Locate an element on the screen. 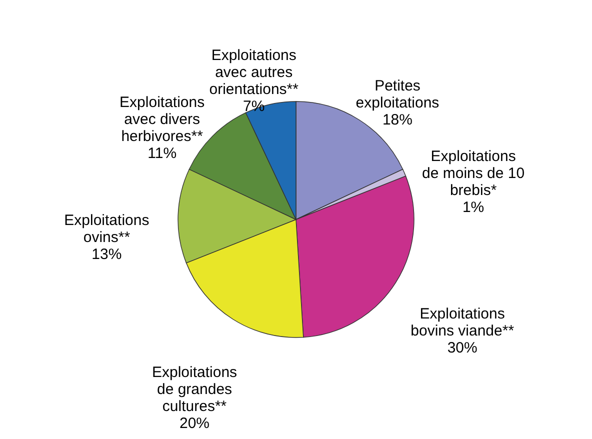 The height and width of the screenshot is (439, 592). data-label: 20% is located at coordinates (195, 423).